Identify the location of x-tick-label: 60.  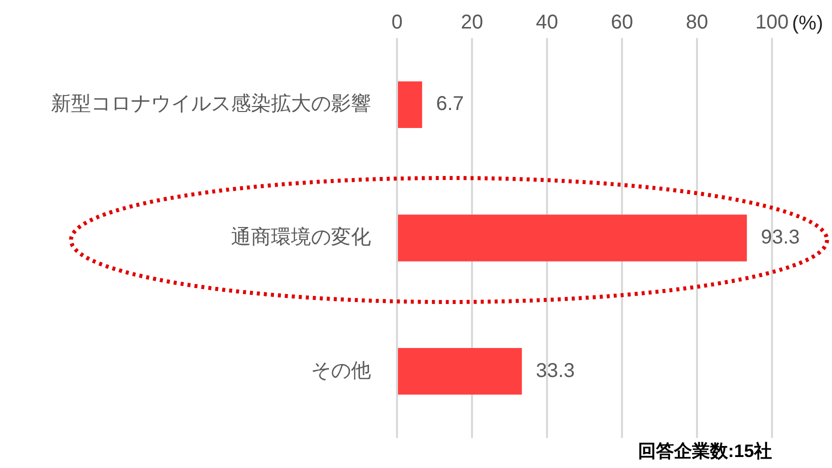
(622, 23).